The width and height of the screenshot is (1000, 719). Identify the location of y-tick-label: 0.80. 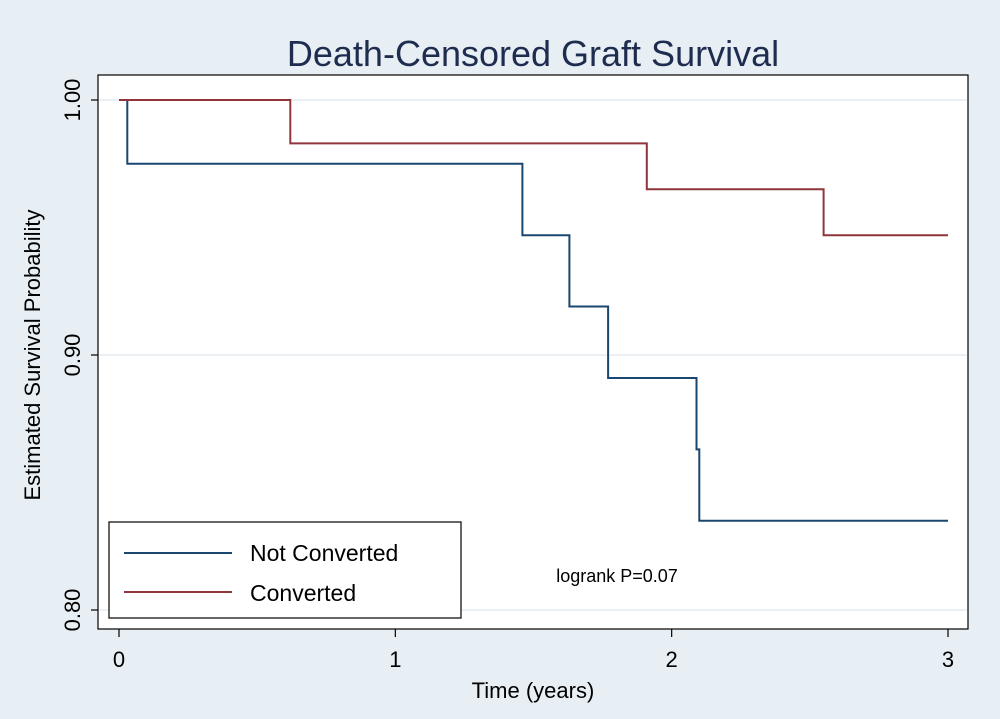
(72, 610).